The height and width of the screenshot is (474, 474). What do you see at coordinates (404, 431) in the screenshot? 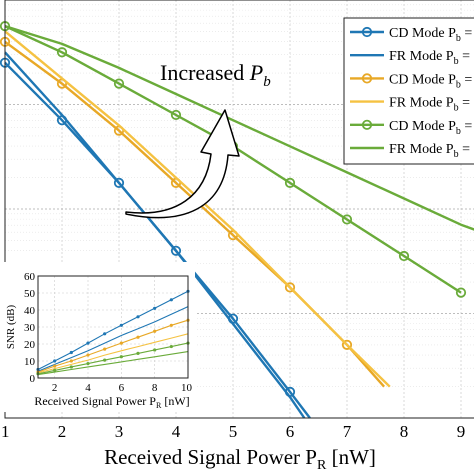
I see `main-x-tick-label: 8` at bounding box center [404, 431].